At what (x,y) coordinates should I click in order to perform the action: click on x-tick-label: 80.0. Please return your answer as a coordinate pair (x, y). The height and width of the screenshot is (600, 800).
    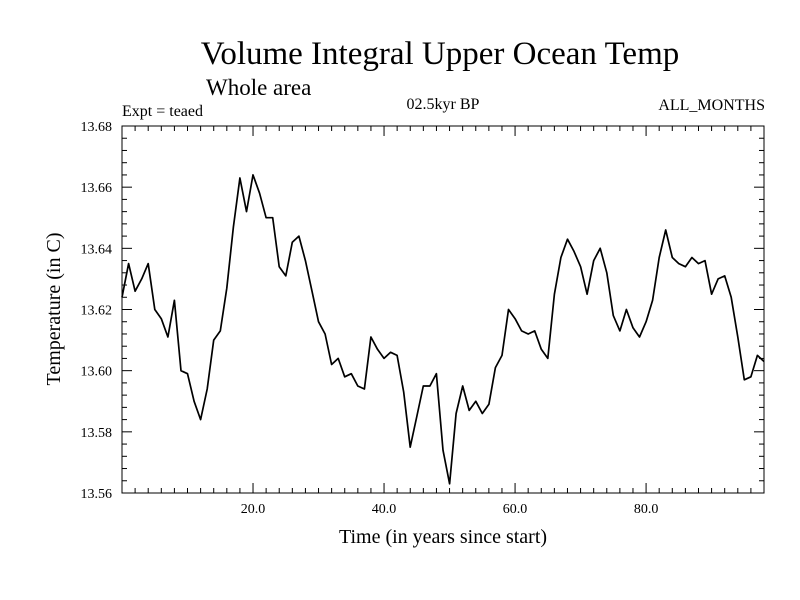
    Looking at the image, I should click on (646, 509).